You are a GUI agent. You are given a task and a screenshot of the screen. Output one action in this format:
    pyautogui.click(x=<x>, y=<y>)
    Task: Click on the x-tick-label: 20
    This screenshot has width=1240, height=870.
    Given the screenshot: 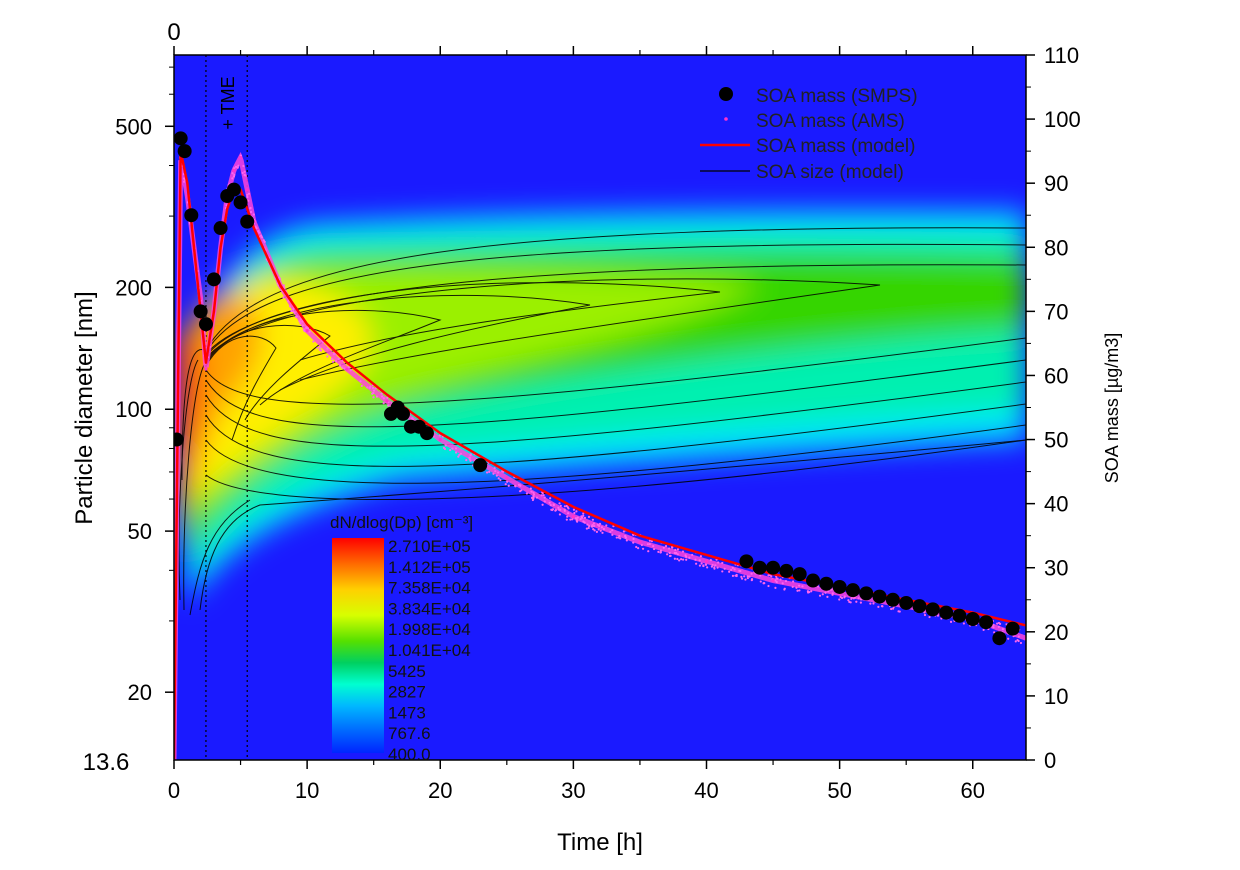 What is the action you would take?
    pyautogui.click(x=440, y=790)
    